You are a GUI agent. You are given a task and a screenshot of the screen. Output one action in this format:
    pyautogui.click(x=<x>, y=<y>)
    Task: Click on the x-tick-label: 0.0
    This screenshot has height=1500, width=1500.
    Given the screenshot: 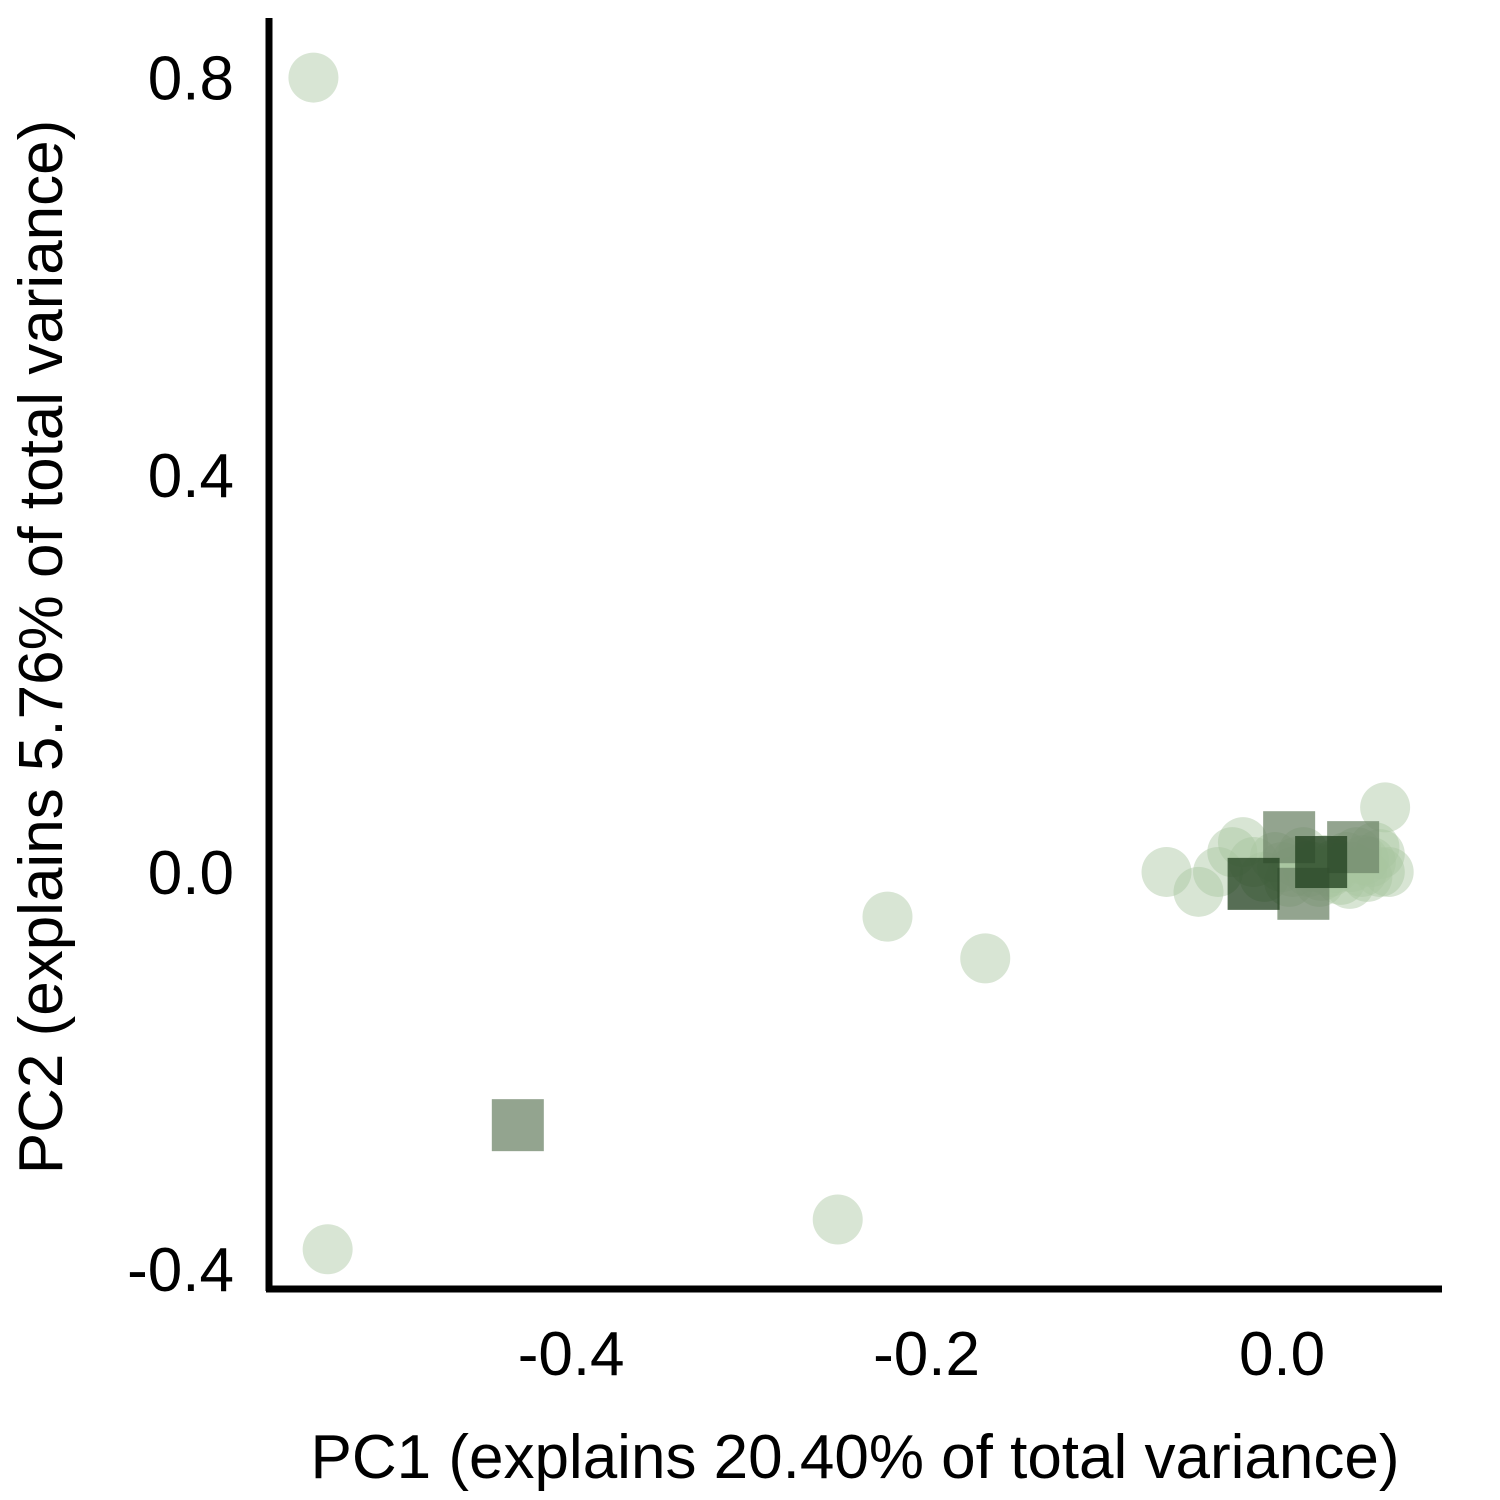 What is the action you would take?
    pyautogui.click(x=1282, y=1354)
    